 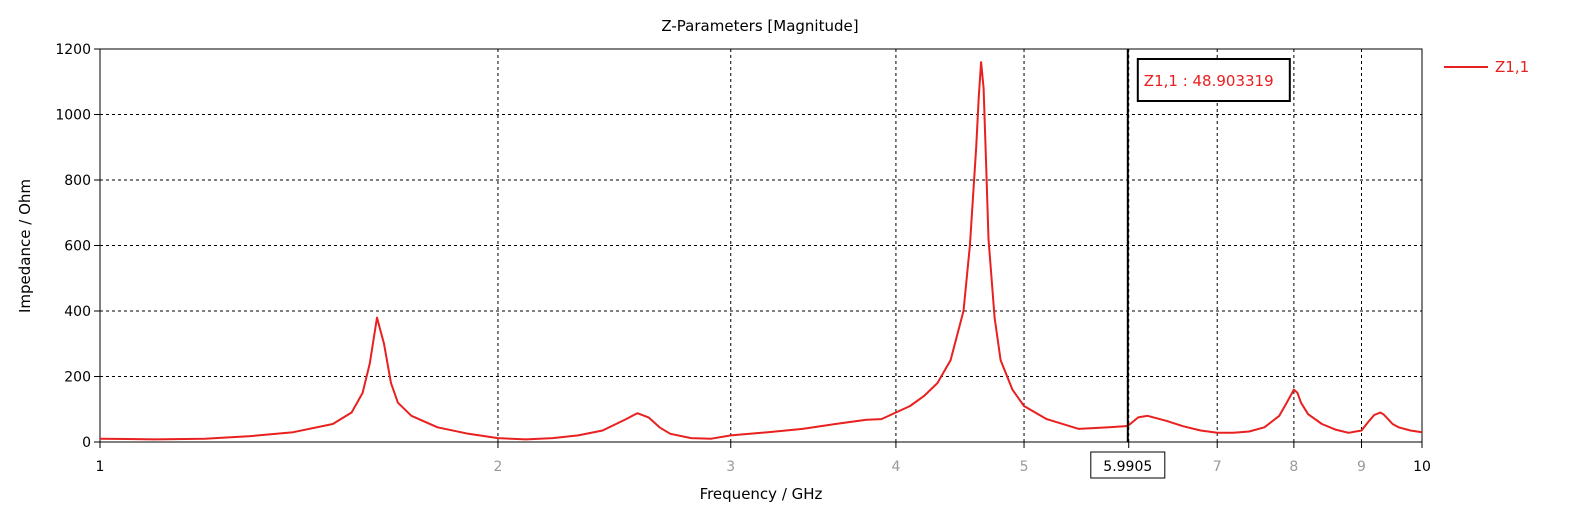 I want to click on x-axis-label: Frequency / GHz, so click(x=761, y=494).